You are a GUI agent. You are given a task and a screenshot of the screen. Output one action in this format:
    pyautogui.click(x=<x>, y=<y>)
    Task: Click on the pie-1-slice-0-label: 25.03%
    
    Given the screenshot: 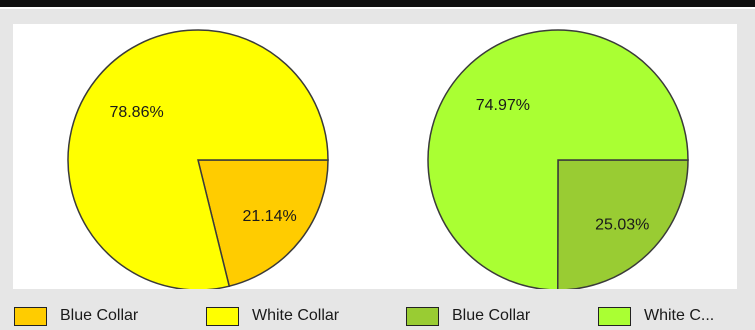 What is the action you would take?
    pyautogui.click(x=622, y=224)
    